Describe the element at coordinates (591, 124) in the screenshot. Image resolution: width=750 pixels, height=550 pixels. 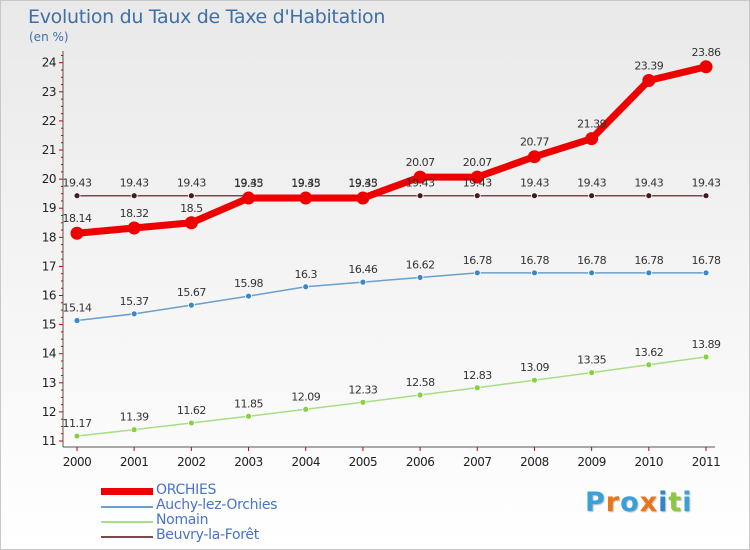
I see `data-label: 21.39` at that location.